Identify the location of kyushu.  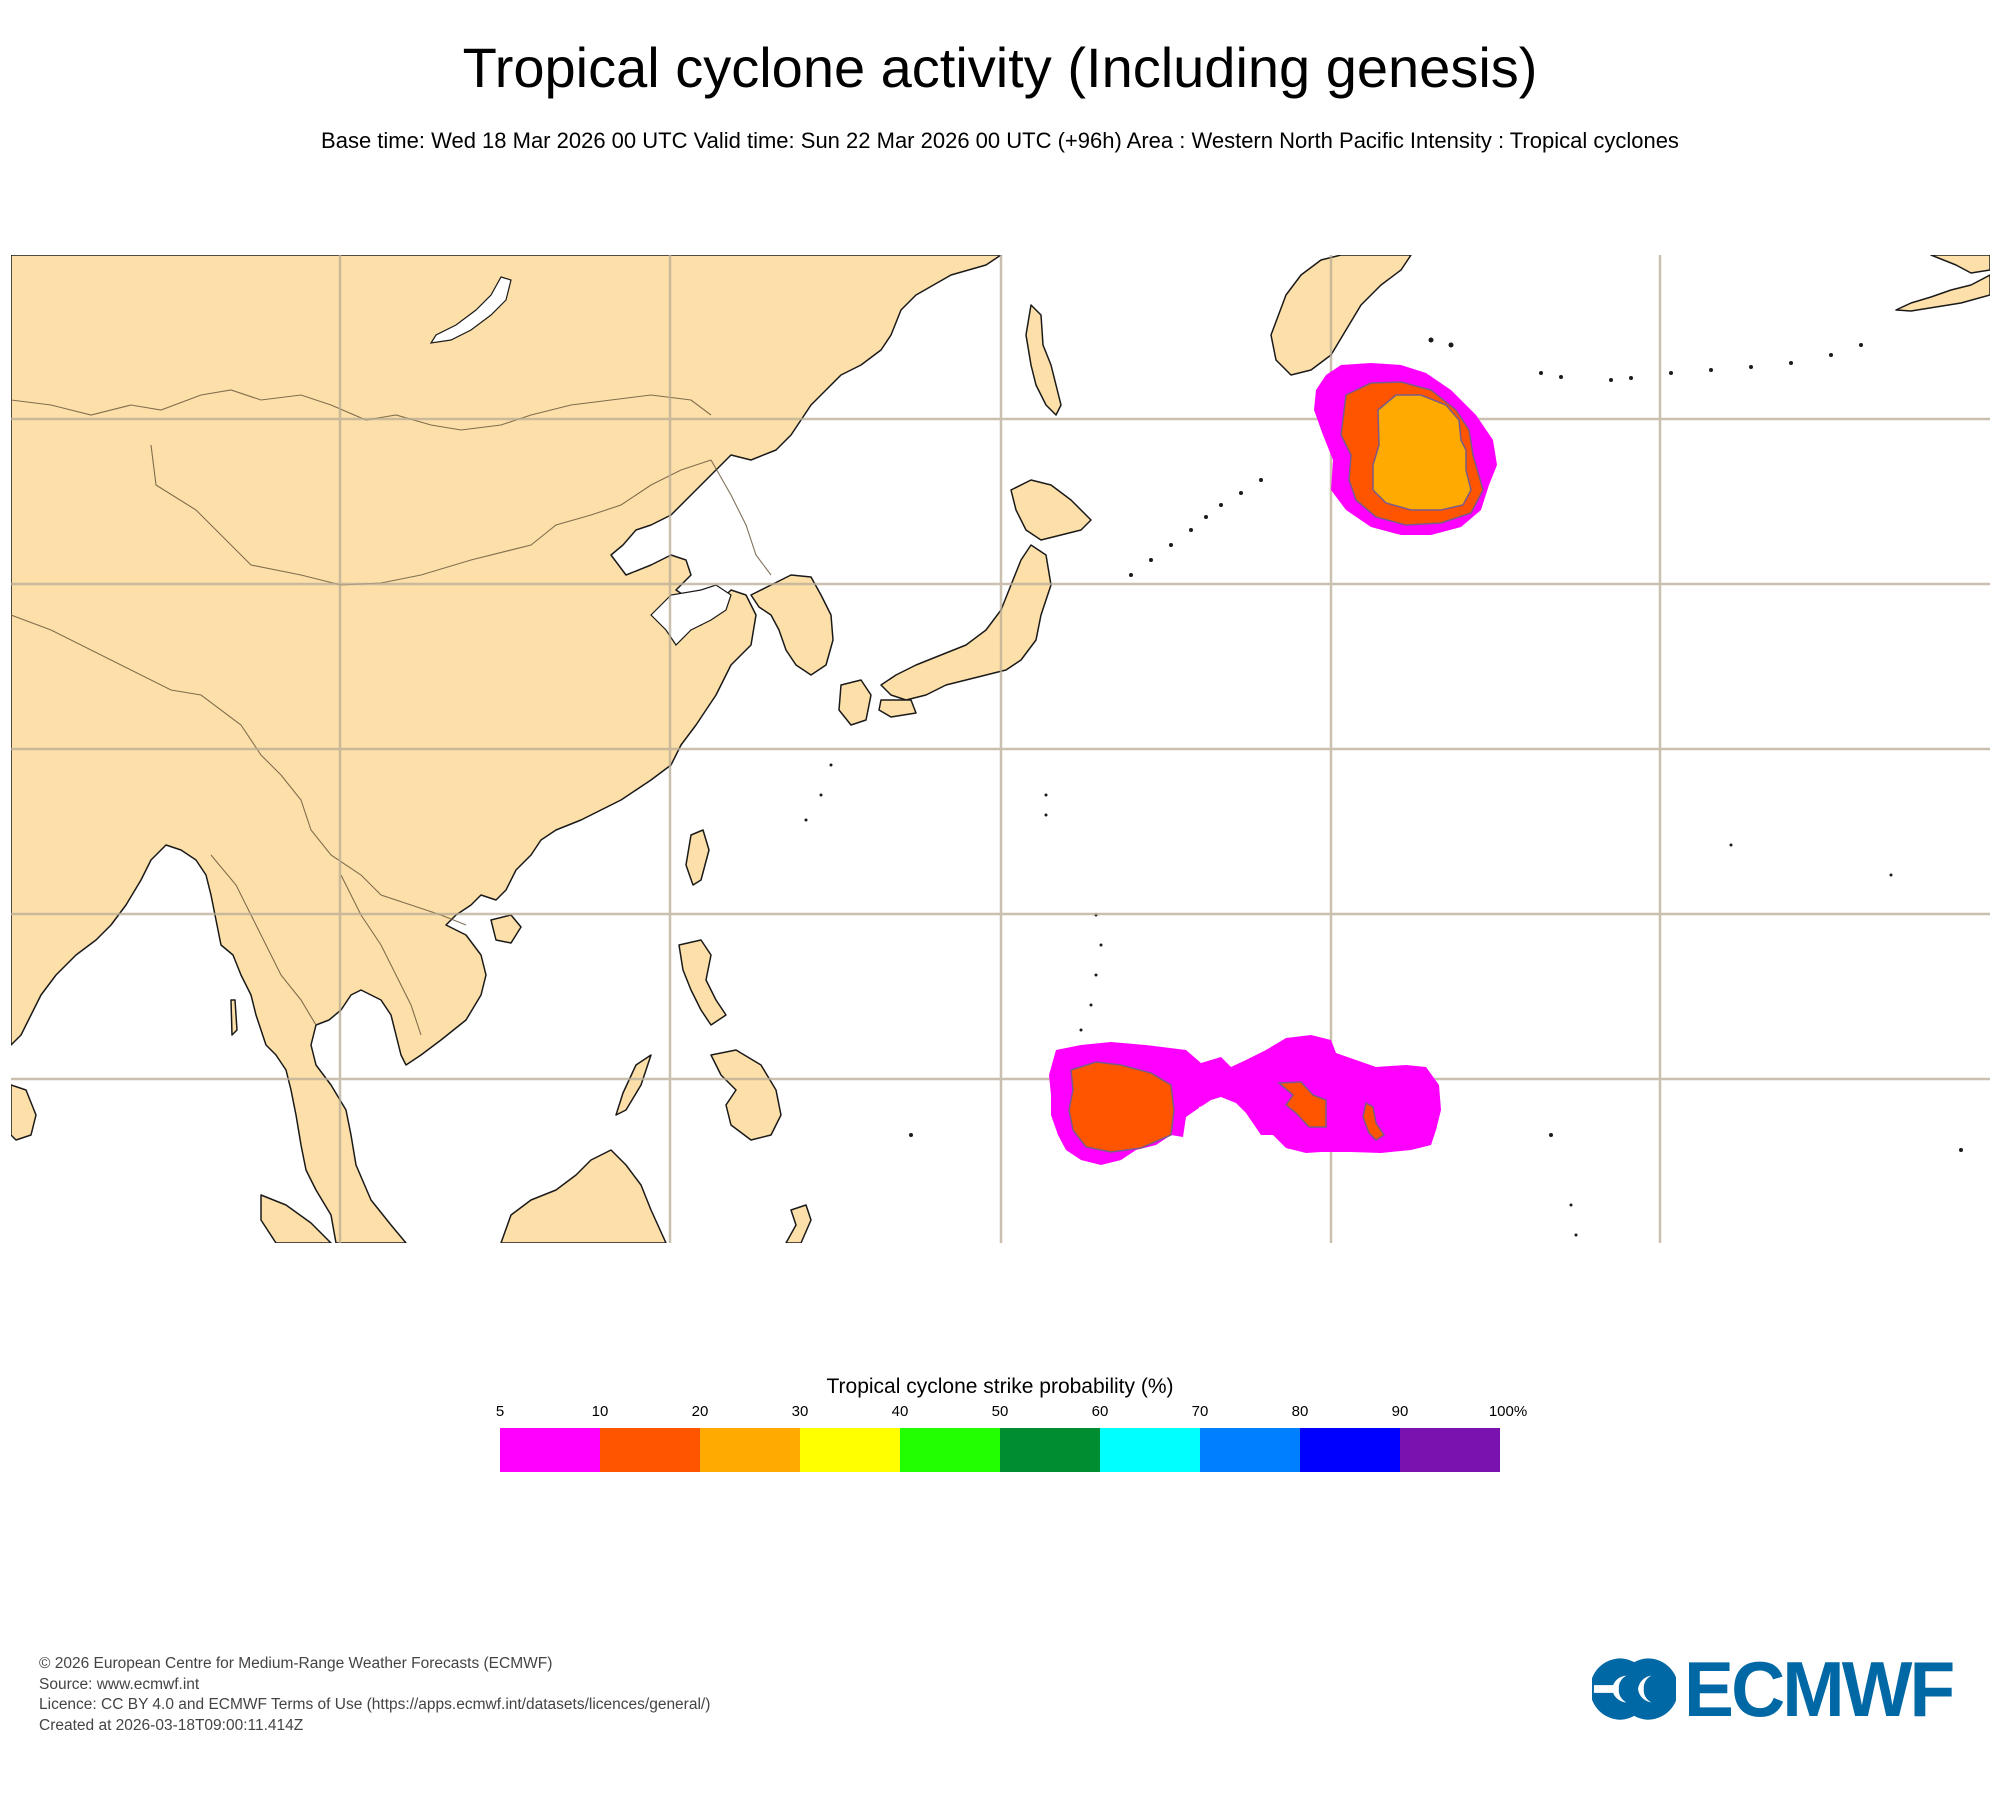
(855, 702).